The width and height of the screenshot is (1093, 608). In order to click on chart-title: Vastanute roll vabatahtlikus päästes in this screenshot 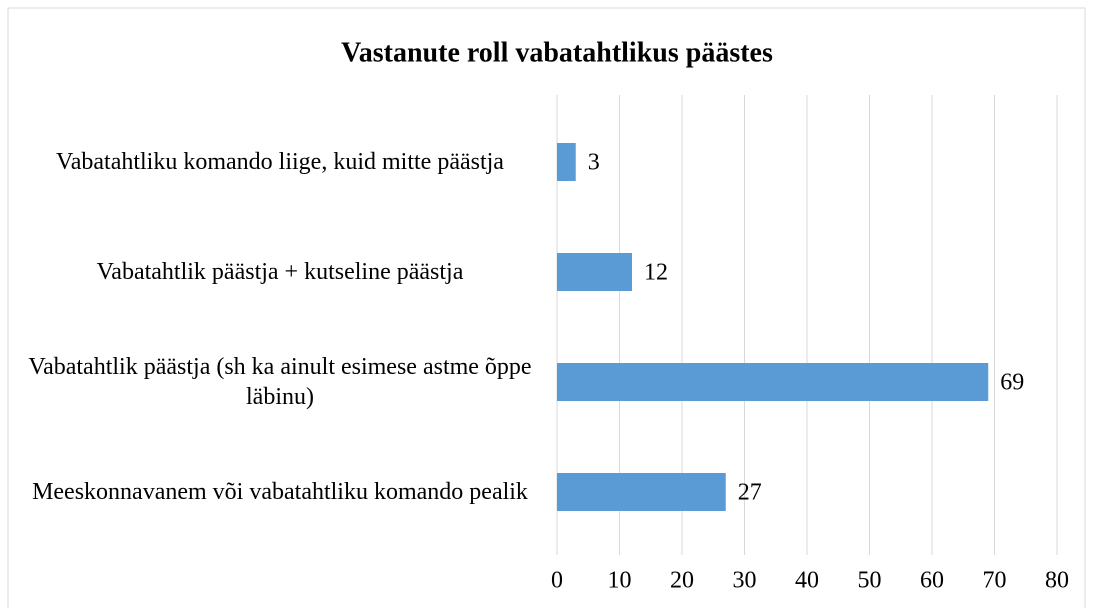, I will do `click(557, 52)`.